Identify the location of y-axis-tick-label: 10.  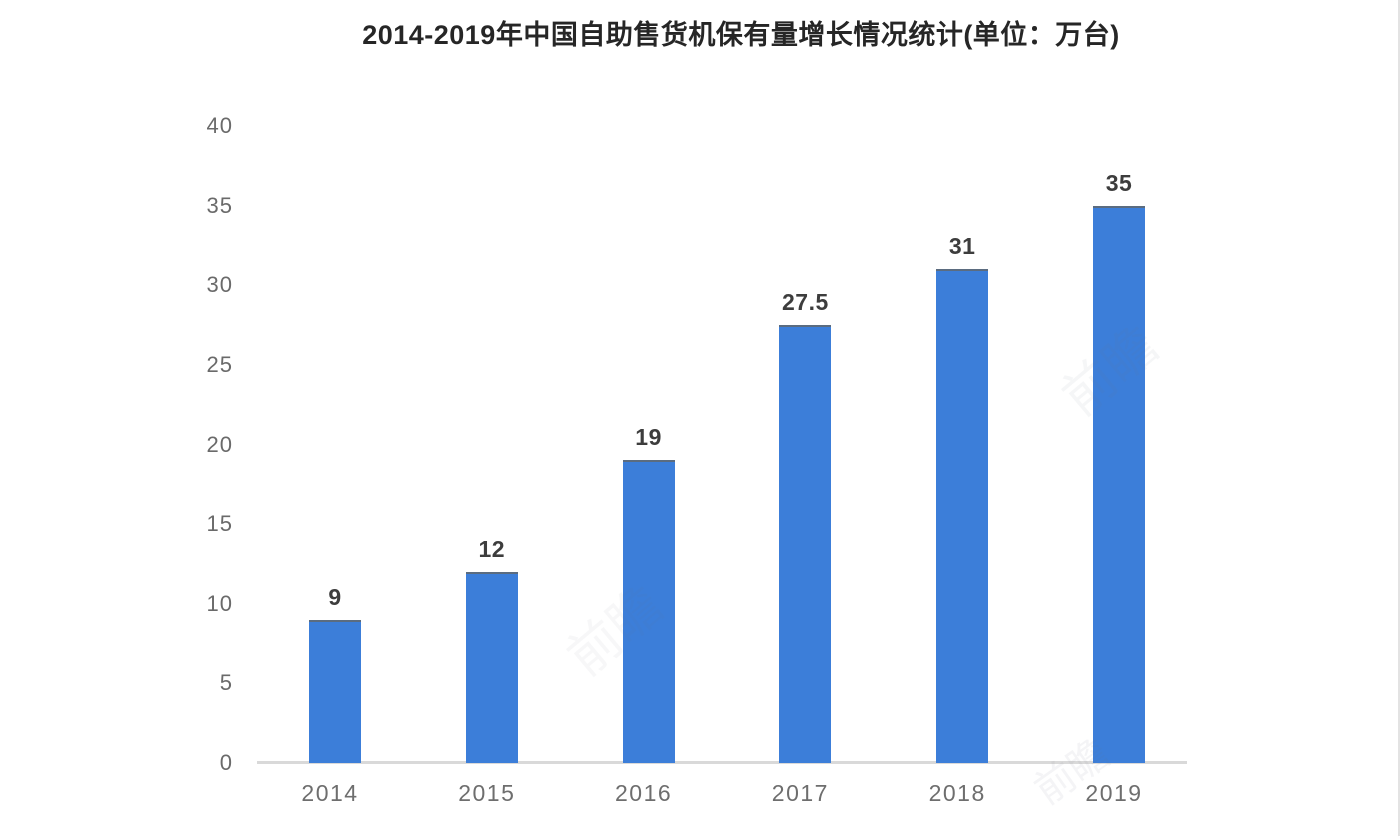
(219, 603).